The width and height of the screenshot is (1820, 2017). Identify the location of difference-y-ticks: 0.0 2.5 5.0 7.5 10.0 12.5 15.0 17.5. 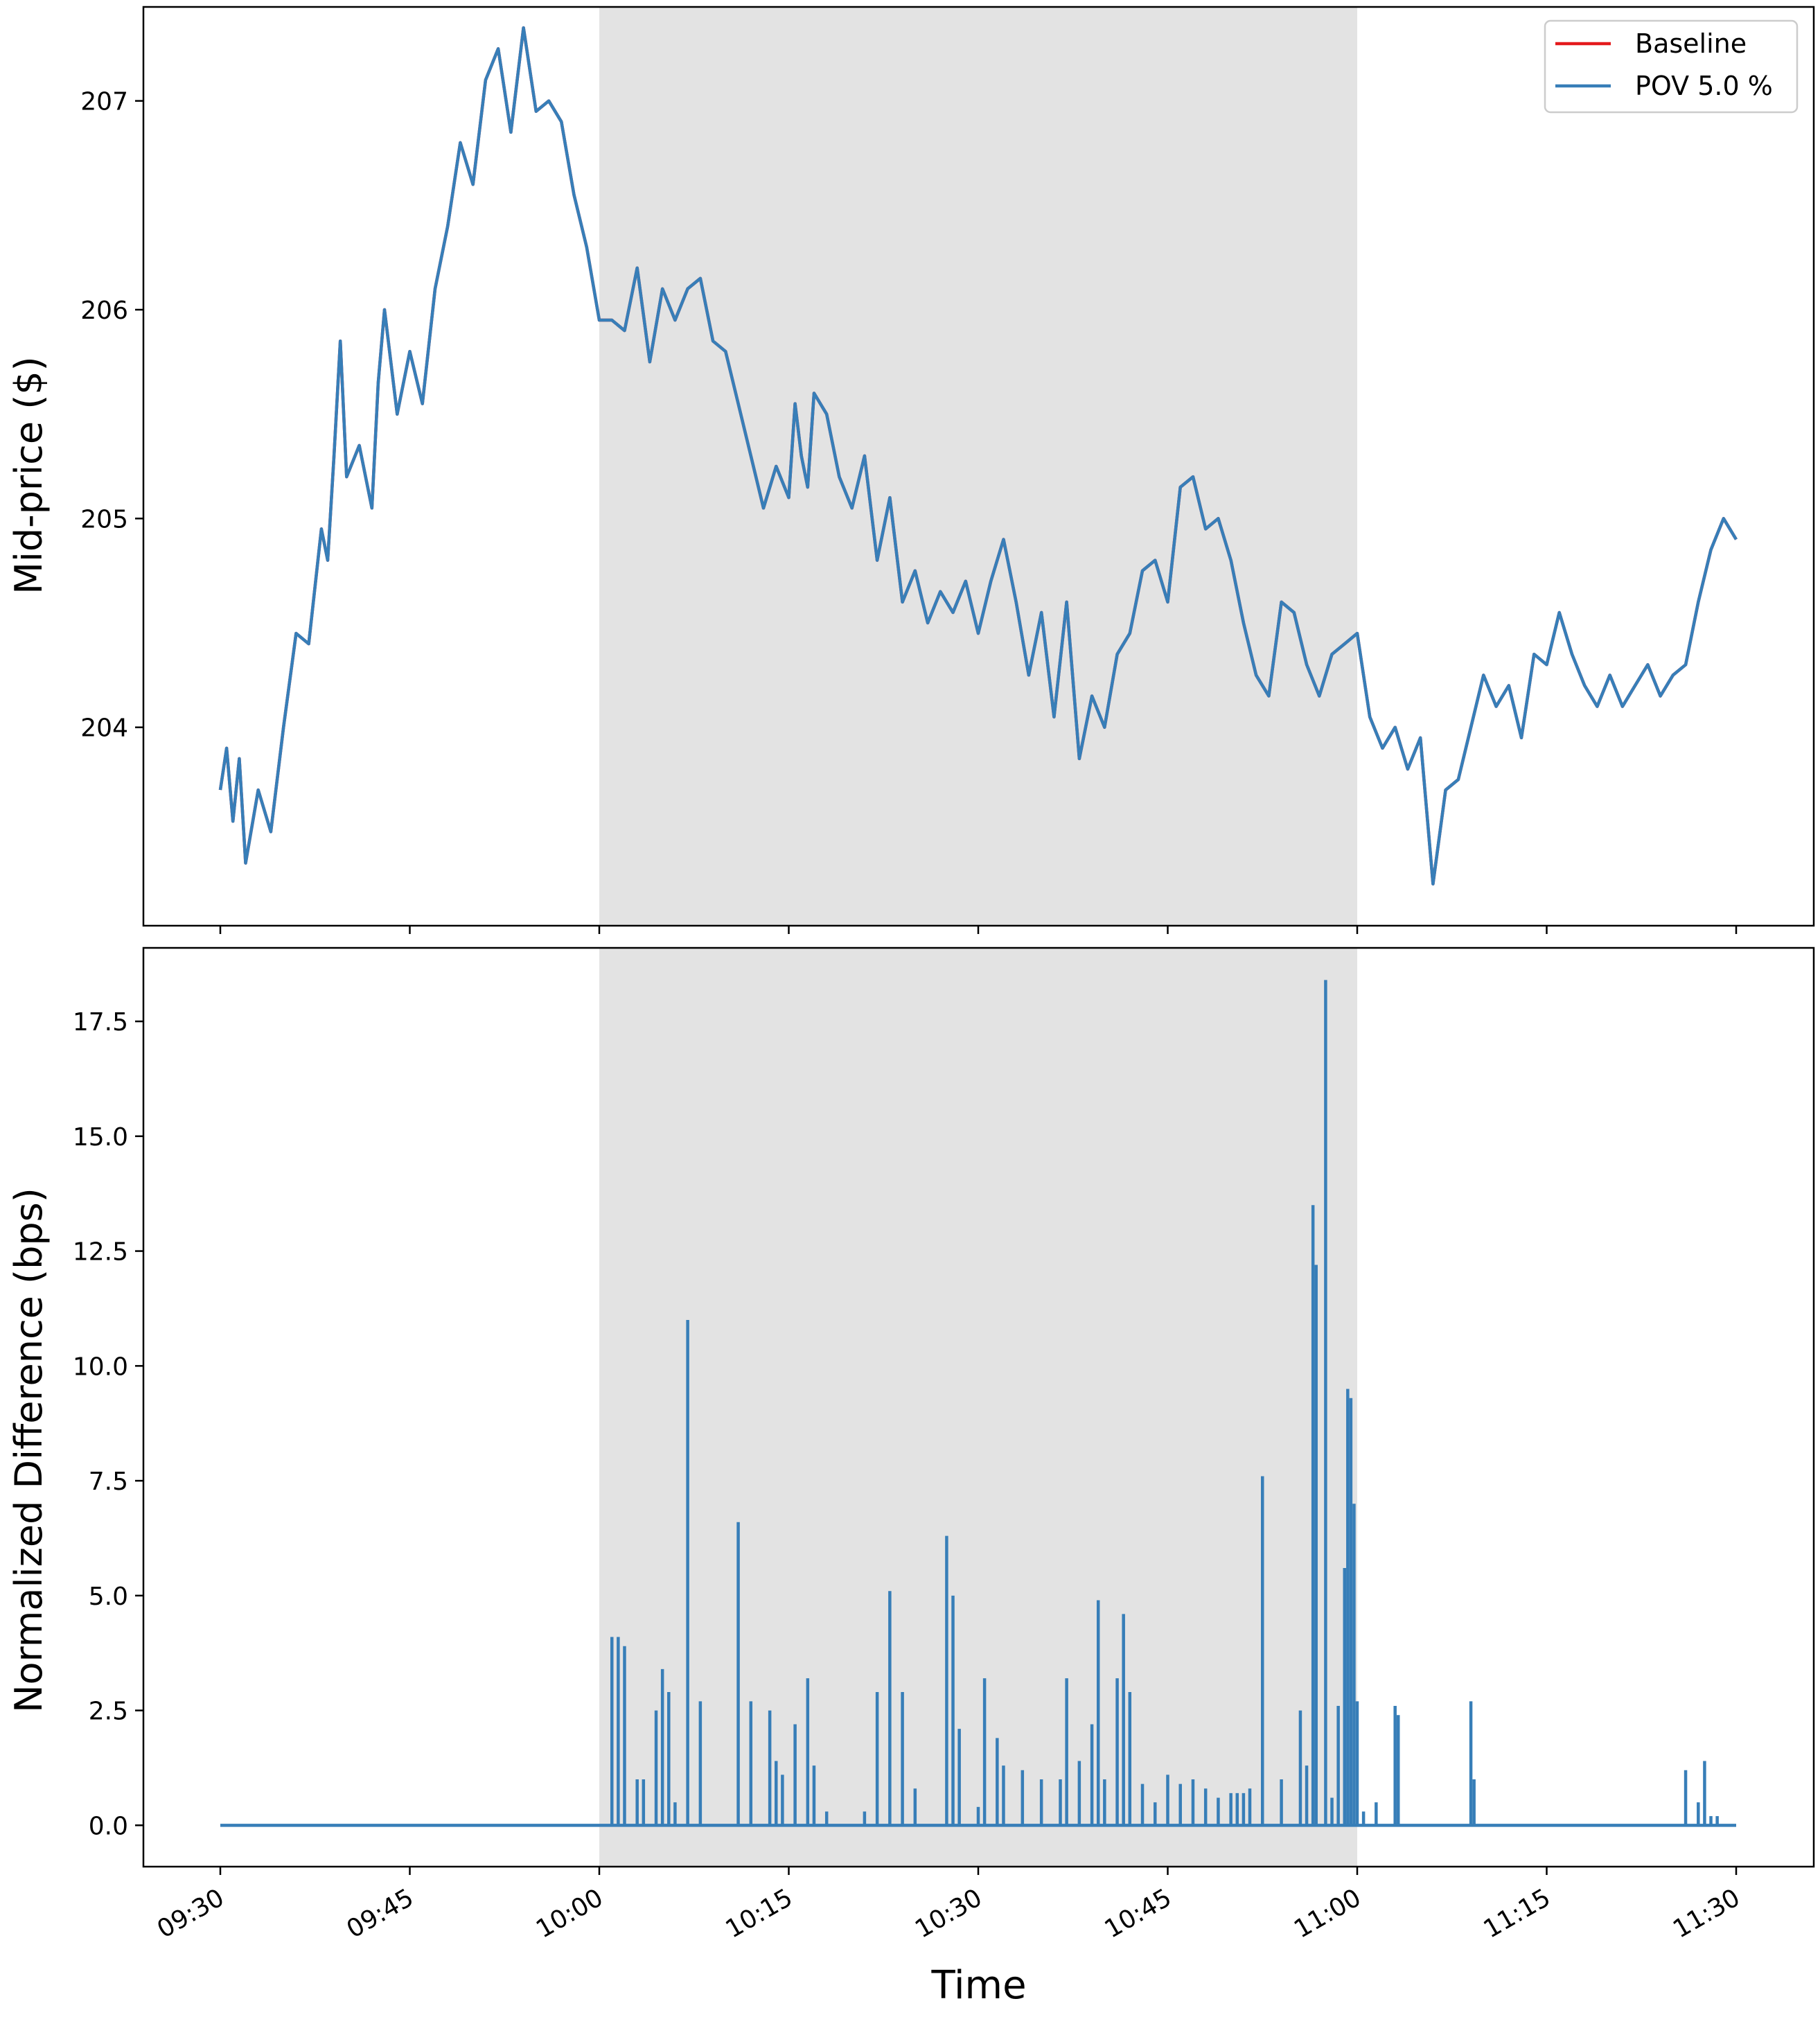
(108, 1424).